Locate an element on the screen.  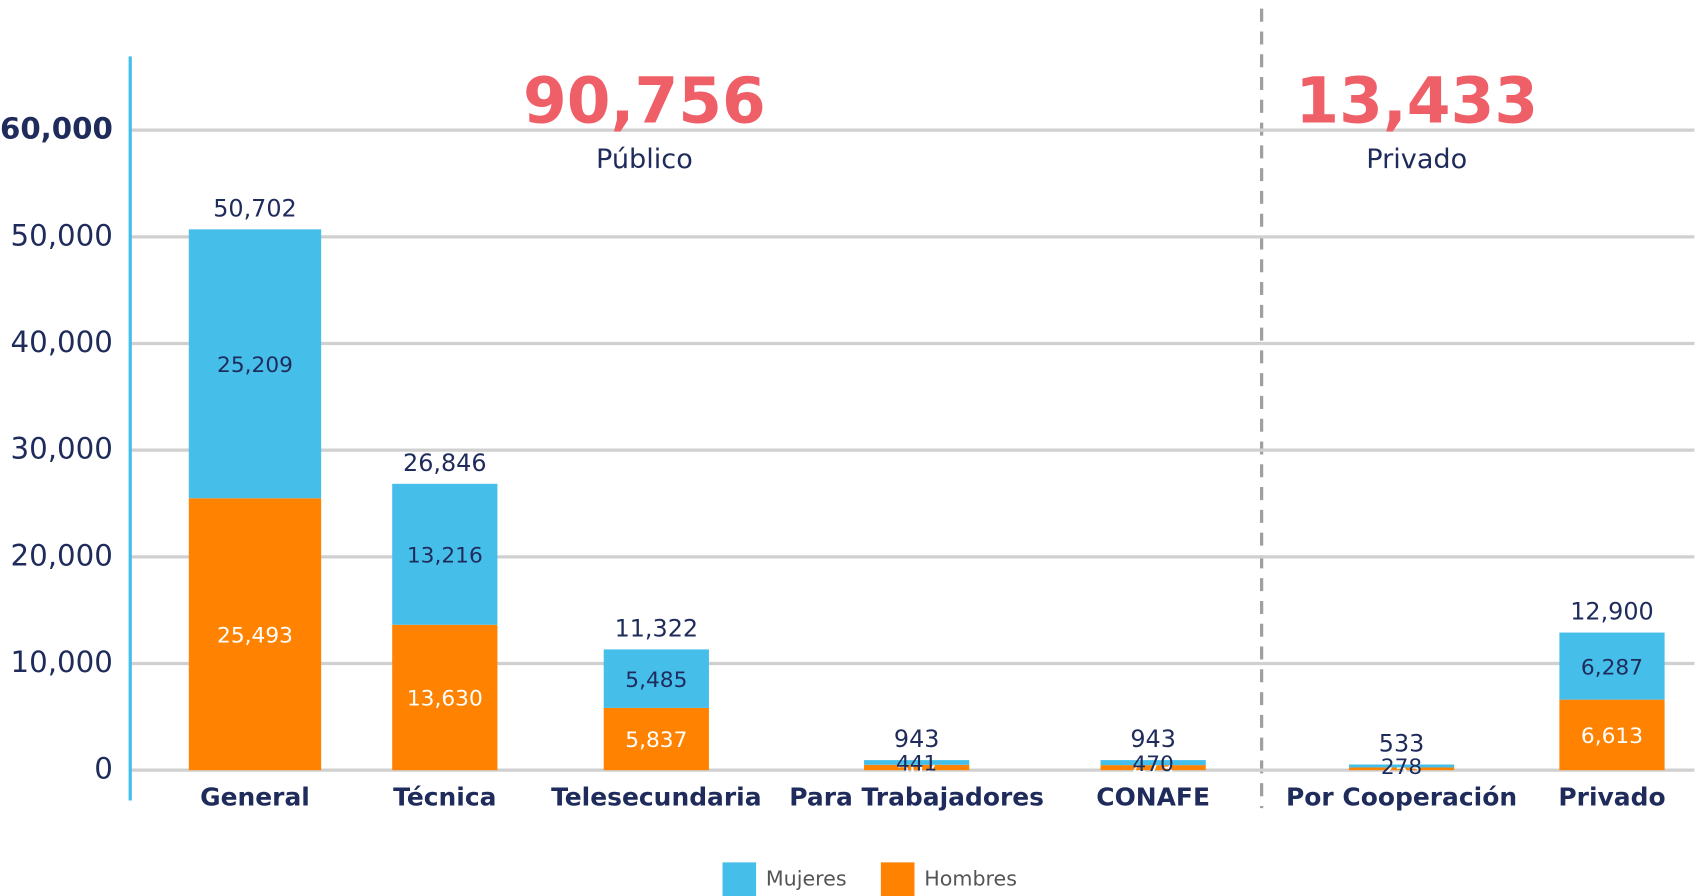
segment-label: 6,613 is located at coordinates (1612, 736).